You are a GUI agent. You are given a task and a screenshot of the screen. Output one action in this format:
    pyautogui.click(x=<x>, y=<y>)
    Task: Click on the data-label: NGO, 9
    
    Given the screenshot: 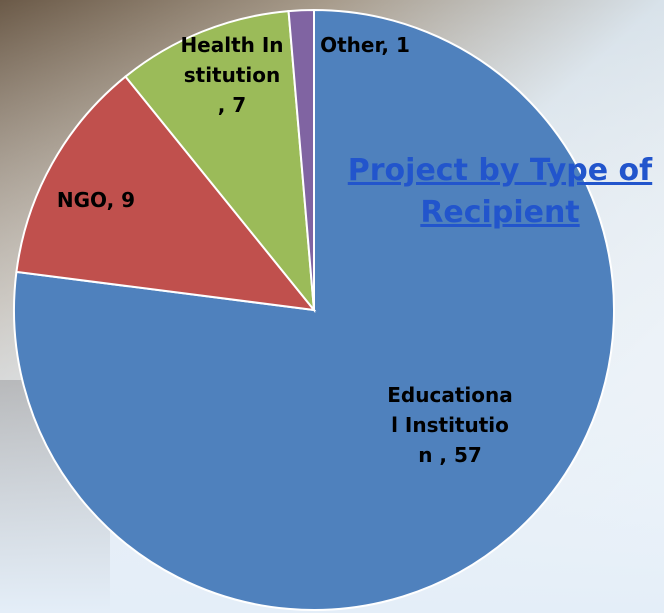 What is the action you would take?
    pyautogui.click(x=96, y=200)
    